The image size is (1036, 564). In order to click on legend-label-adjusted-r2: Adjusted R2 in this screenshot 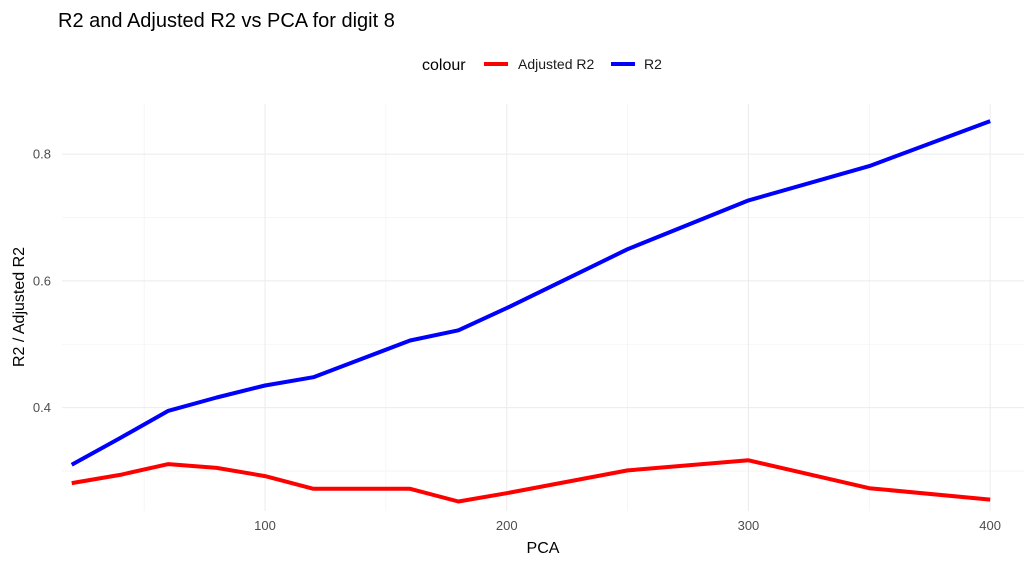, I will do `click(556, 64)`.